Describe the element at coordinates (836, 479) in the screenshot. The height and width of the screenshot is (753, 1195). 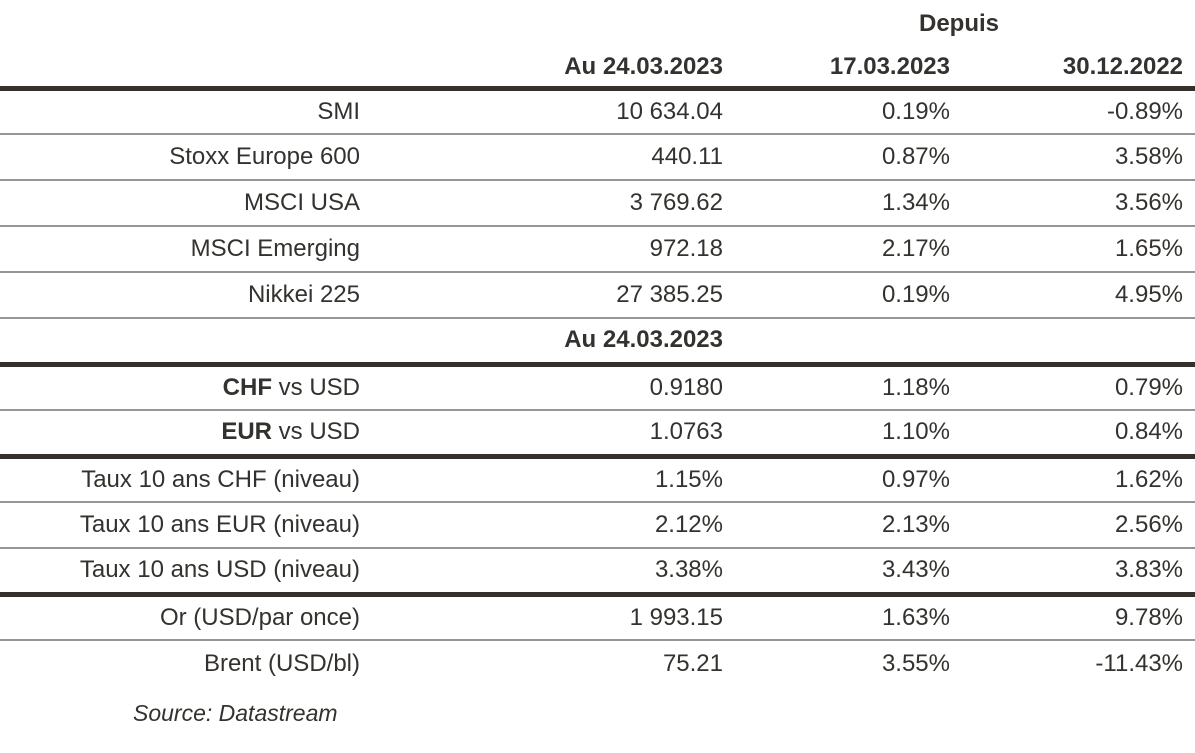
I see `row-since-week-cell: 0.97%` at that location.